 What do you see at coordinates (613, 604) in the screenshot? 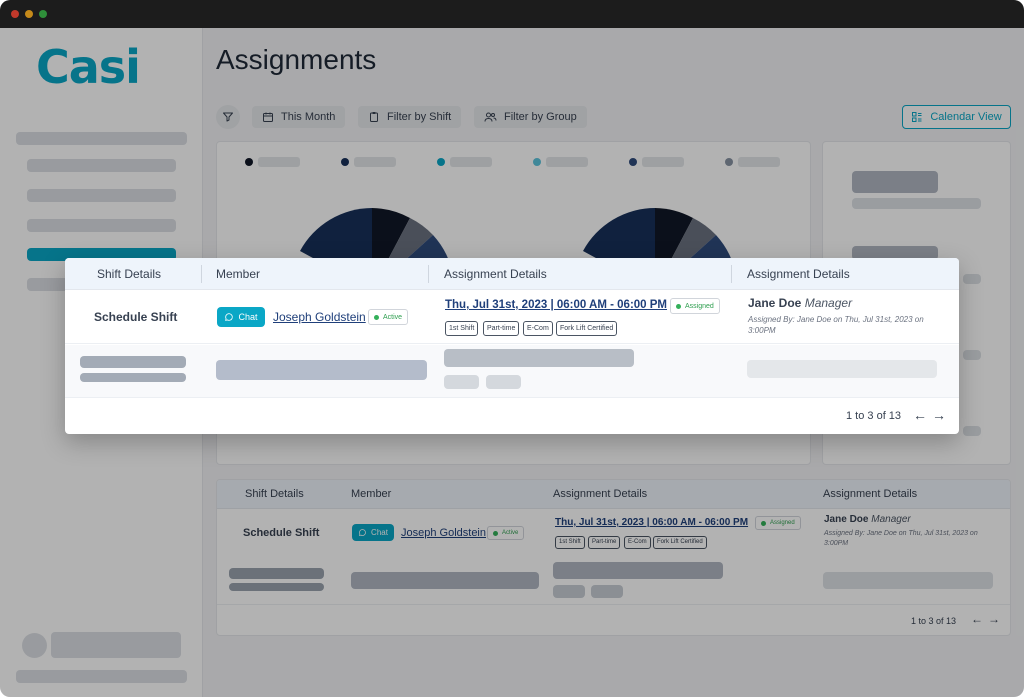
I see `divider` at bounding box center [613, 604].